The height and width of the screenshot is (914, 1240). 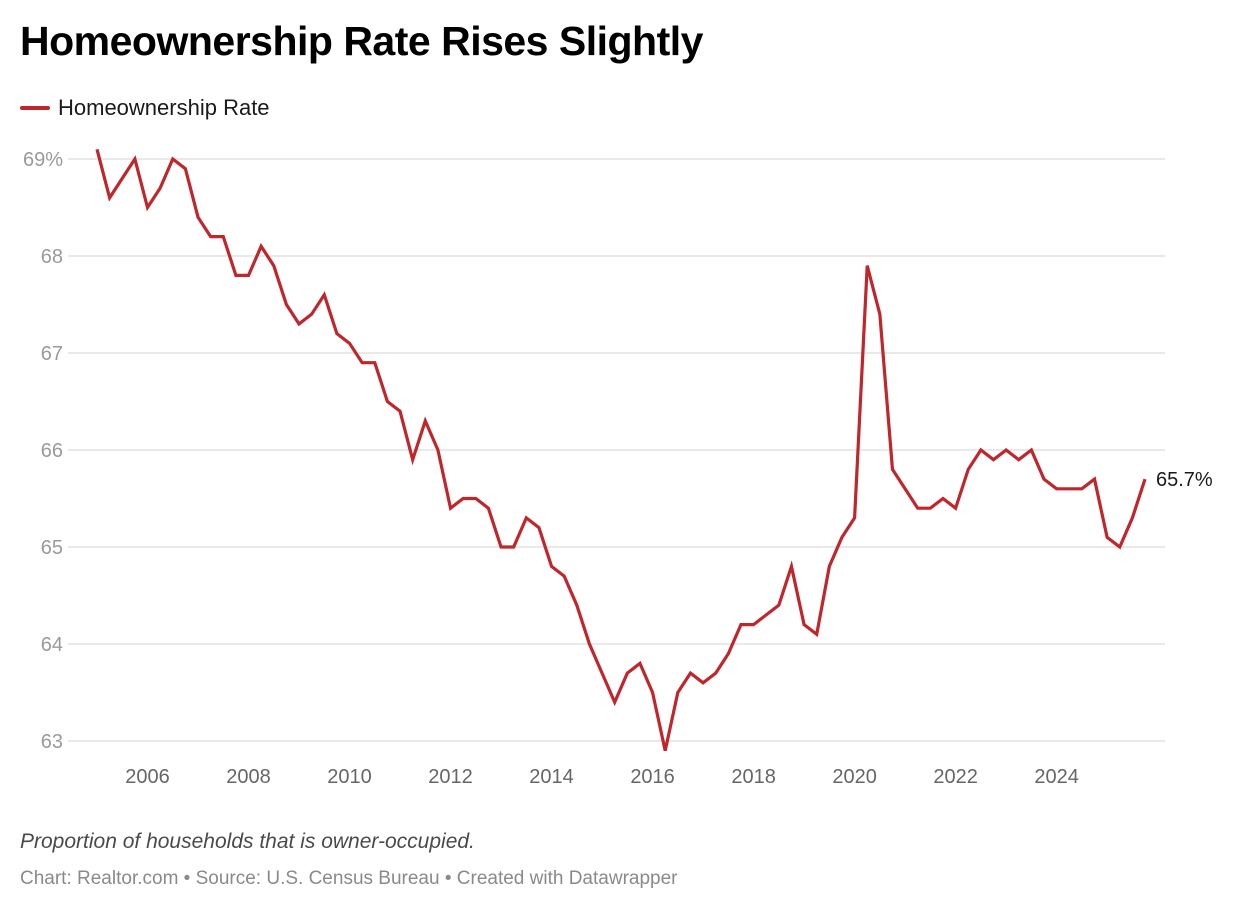 I want to click on data-labels: 65.7%, so click(x=1184, y=480).